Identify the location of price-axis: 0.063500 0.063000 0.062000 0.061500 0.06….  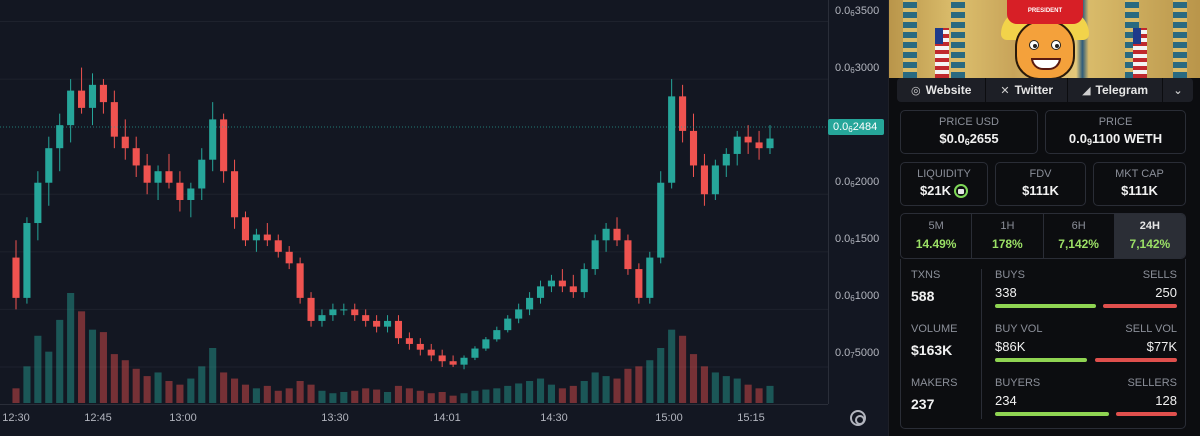
(858, 202).